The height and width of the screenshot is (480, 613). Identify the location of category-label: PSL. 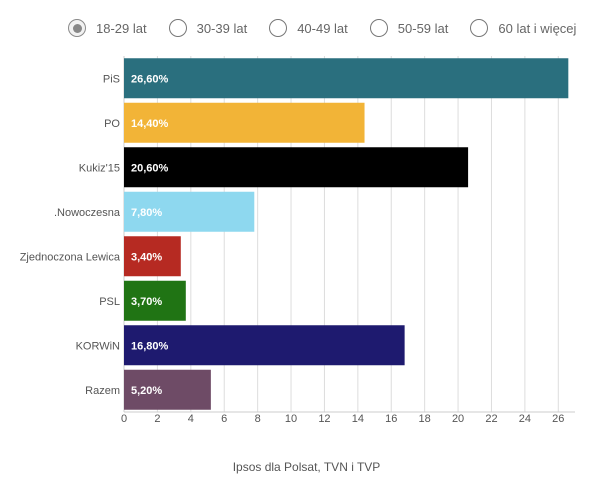
(109, 302).